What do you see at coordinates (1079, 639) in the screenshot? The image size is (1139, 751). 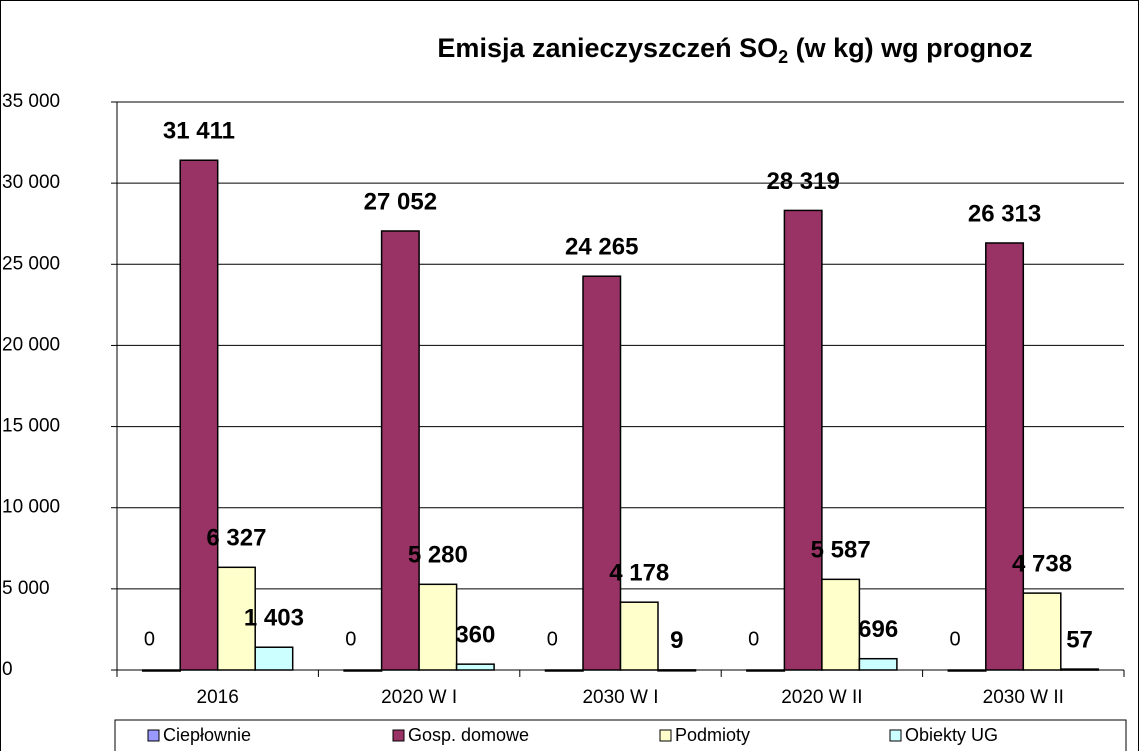 I see `data-label: 57` at bounding box center [1079, 639].